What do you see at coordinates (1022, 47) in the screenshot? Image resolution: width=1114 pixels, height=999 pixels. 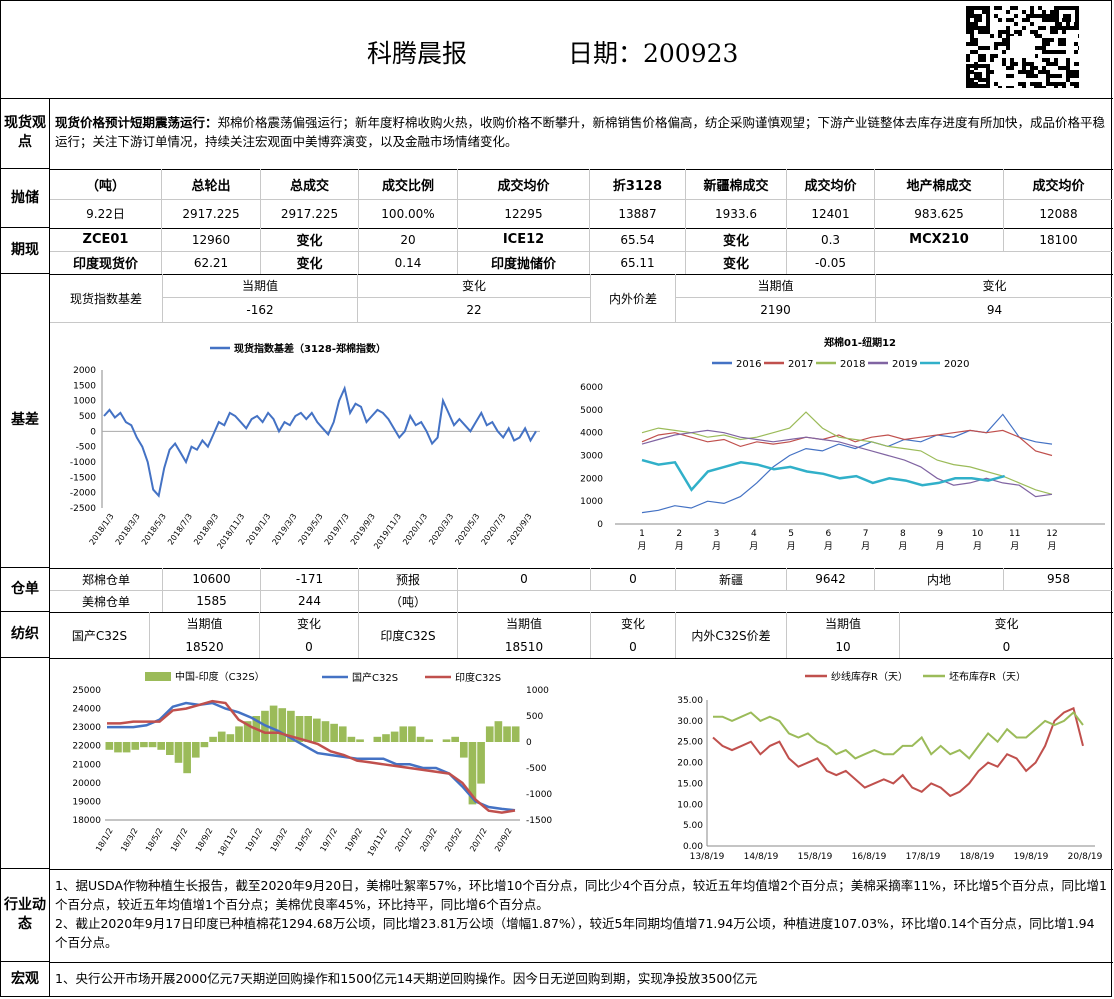 I see `qr-code-icon` at bounding box center [1022, 47].